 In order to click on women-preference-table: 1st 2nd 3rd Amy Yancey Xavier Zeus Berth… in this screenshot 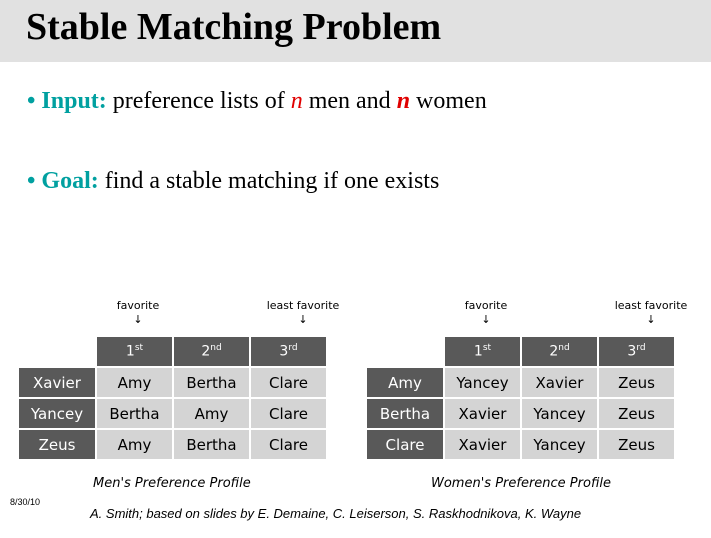, I will do `click(520, 398)`.